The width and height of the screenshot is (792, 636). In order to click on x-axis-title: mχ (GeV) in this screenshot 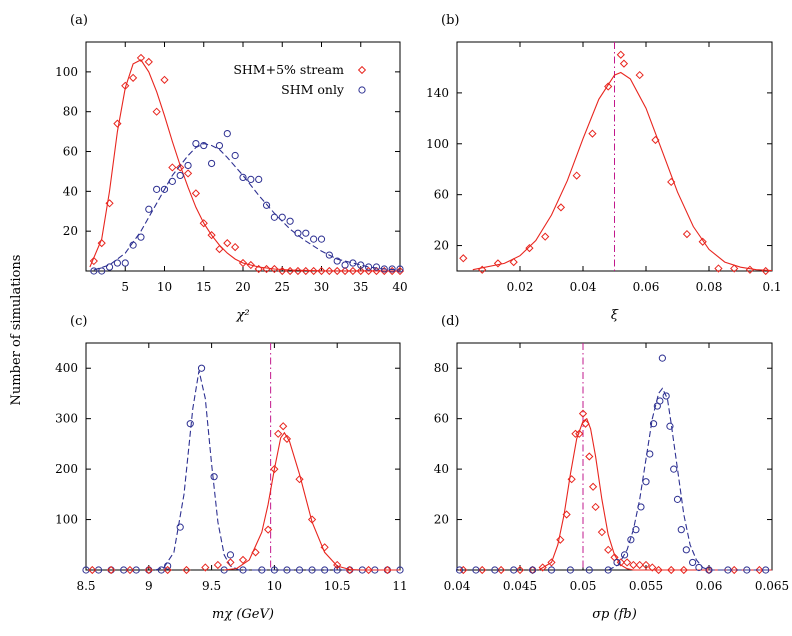, I will do `click(243, 614)`.